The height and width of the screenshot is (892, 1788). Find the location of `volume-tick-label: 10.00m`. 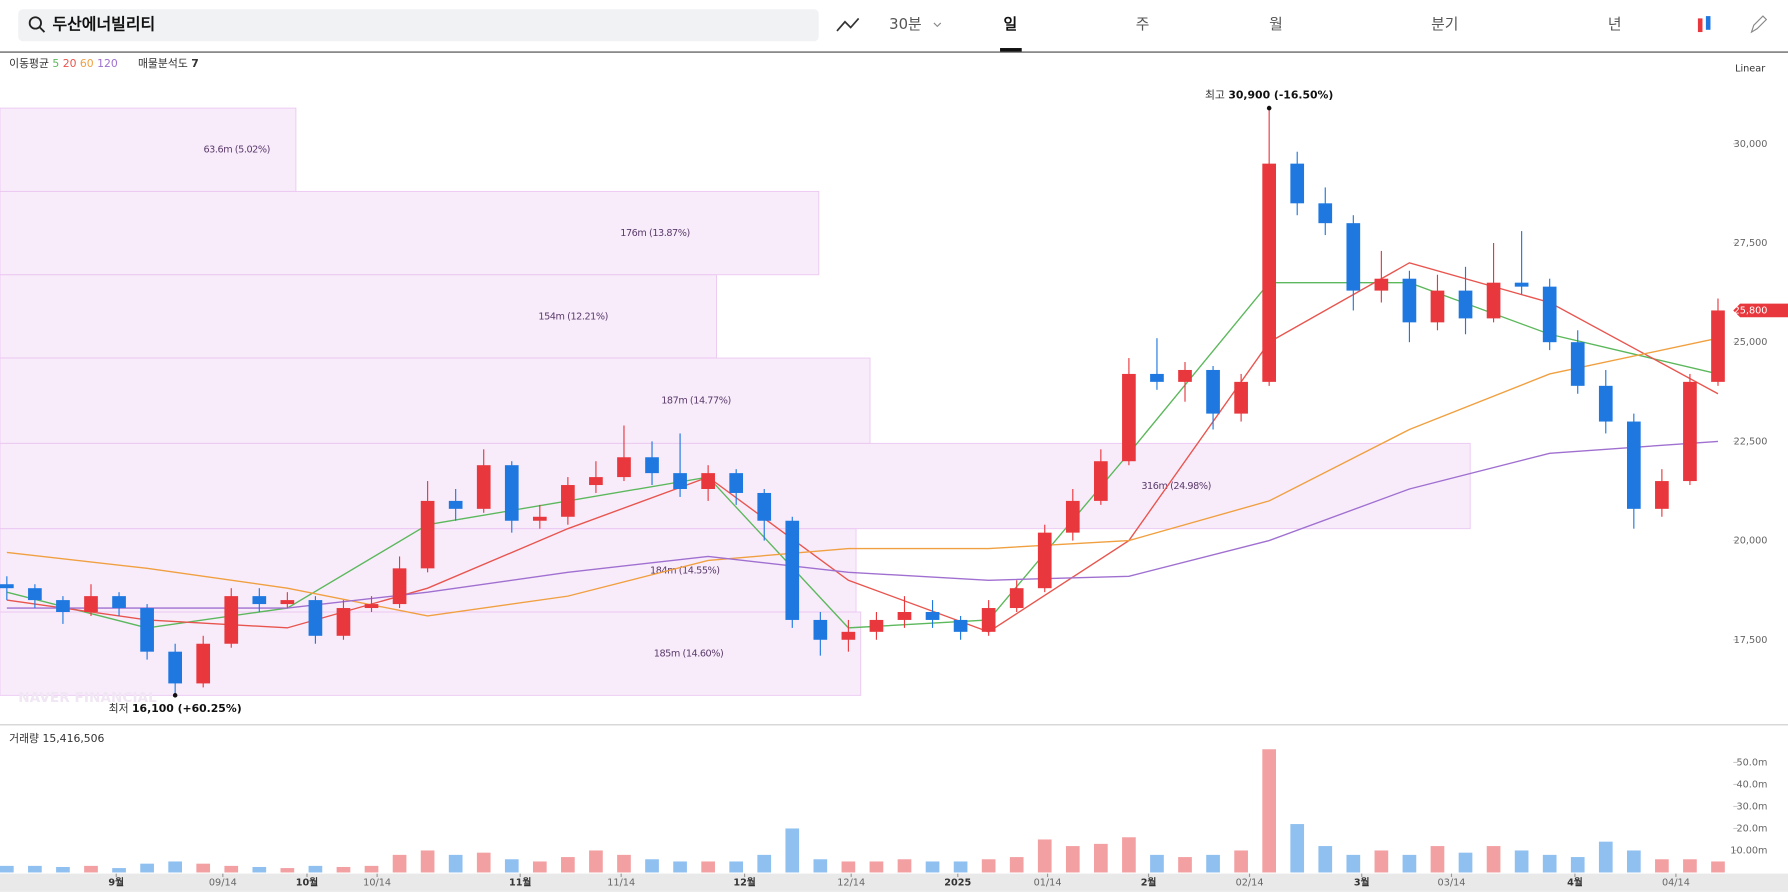

volume-tick-label: 10.00m is located at coordinates (1748, 850).